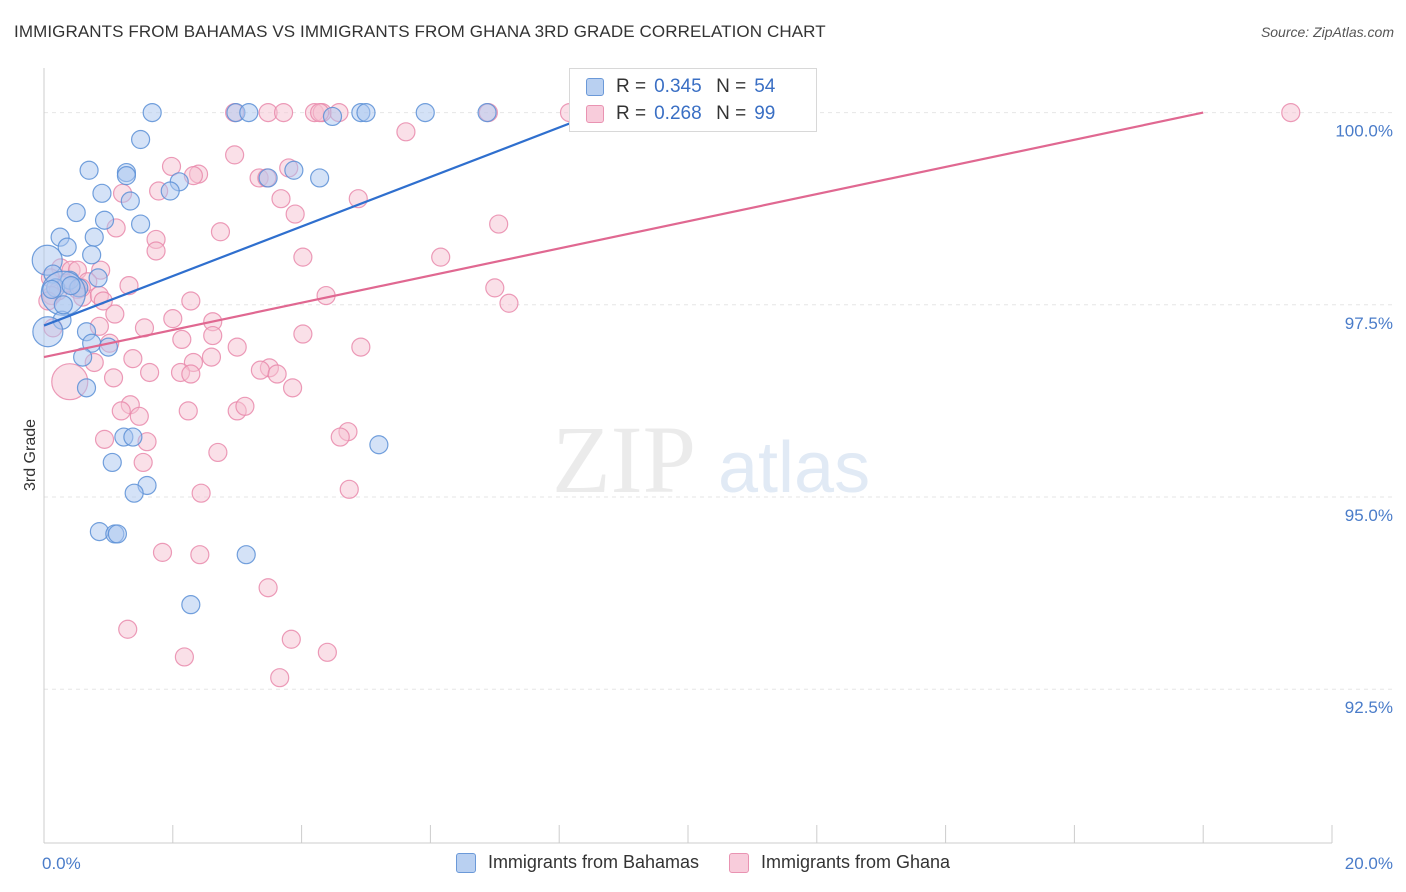 This screenshot has width=1406, height=892. I want to click on y-tick-label: 97.5%, so click(1369, 323).